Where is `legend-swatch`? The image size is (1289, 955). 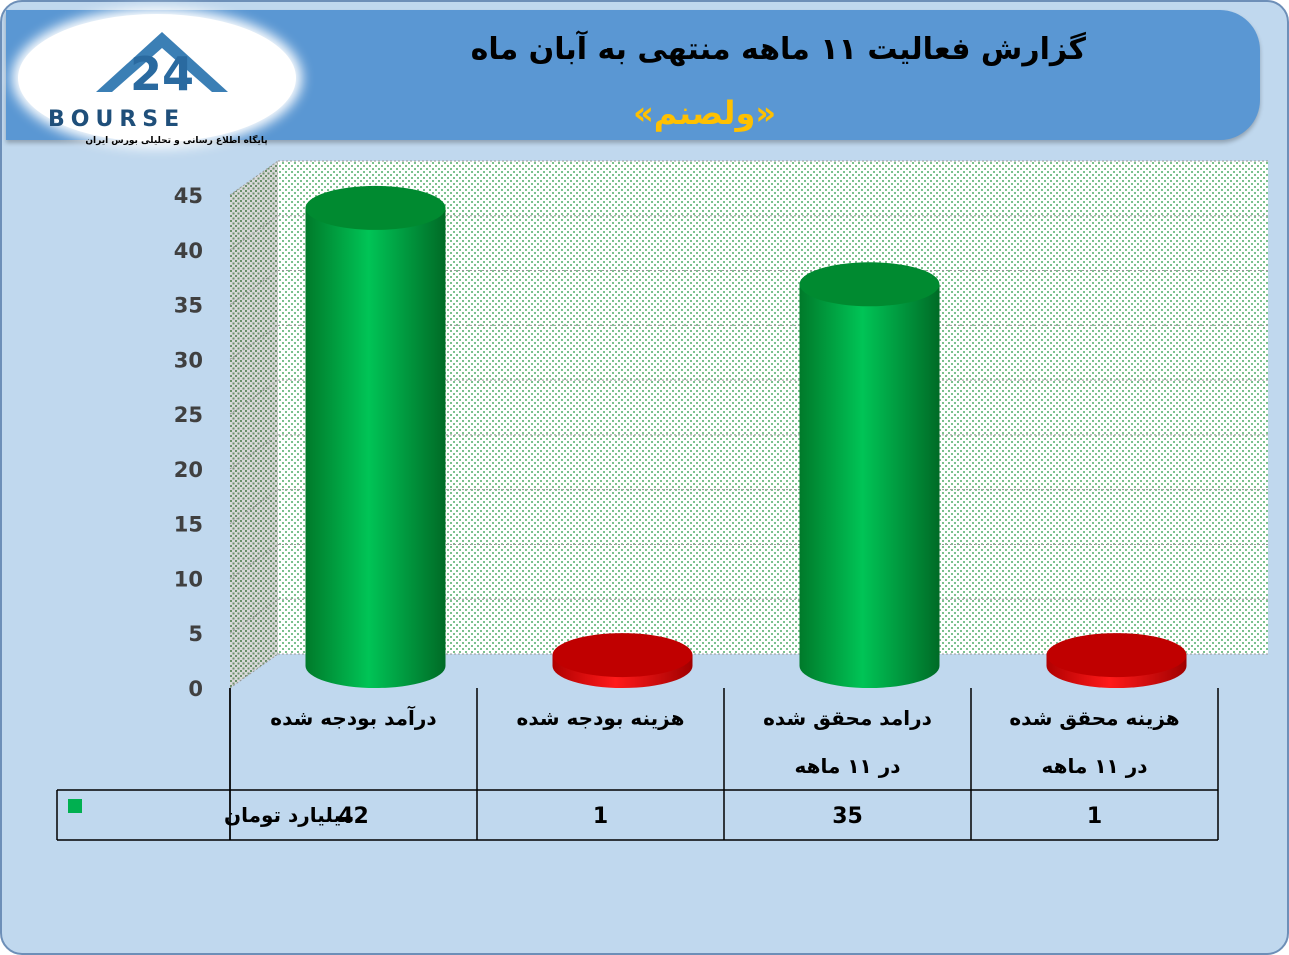
legend-swatch is located at coordinates (75, 806).